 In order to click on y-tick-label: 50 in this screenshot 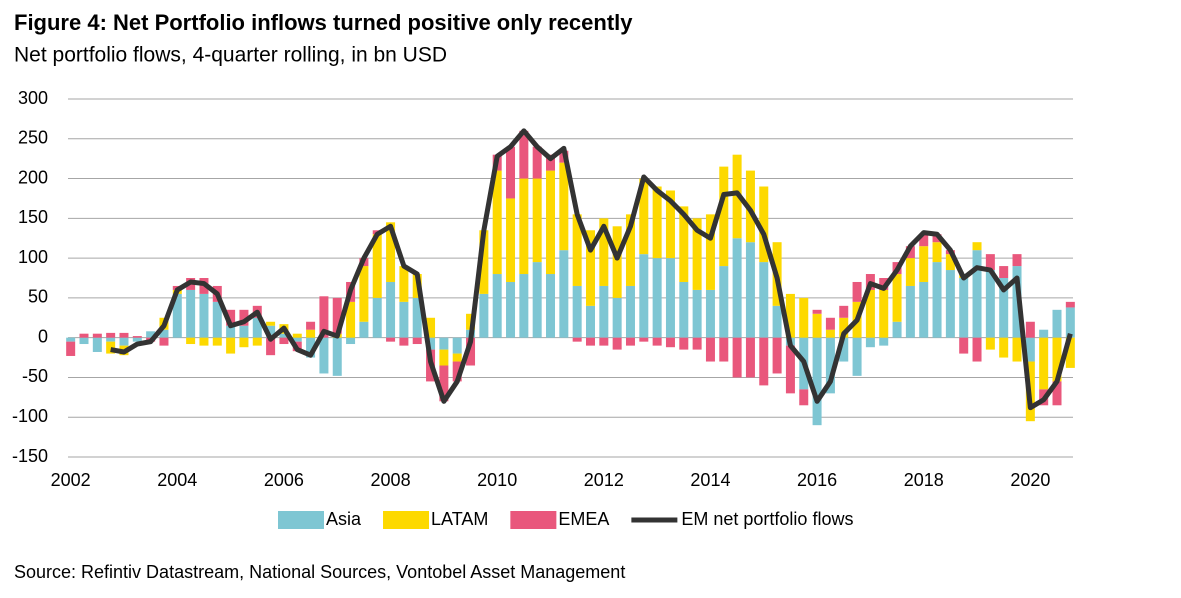, I will do `click(38, 297)`.